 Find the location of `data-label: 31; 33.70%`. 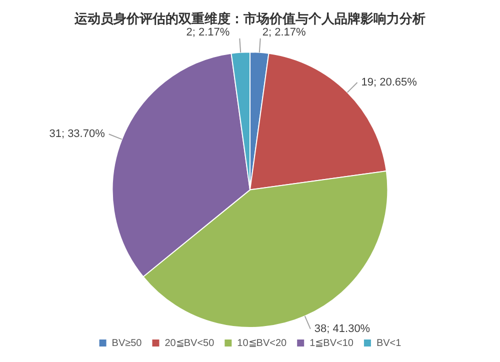

data-label: 31; 33.70% is located at coordinates (77, 134).